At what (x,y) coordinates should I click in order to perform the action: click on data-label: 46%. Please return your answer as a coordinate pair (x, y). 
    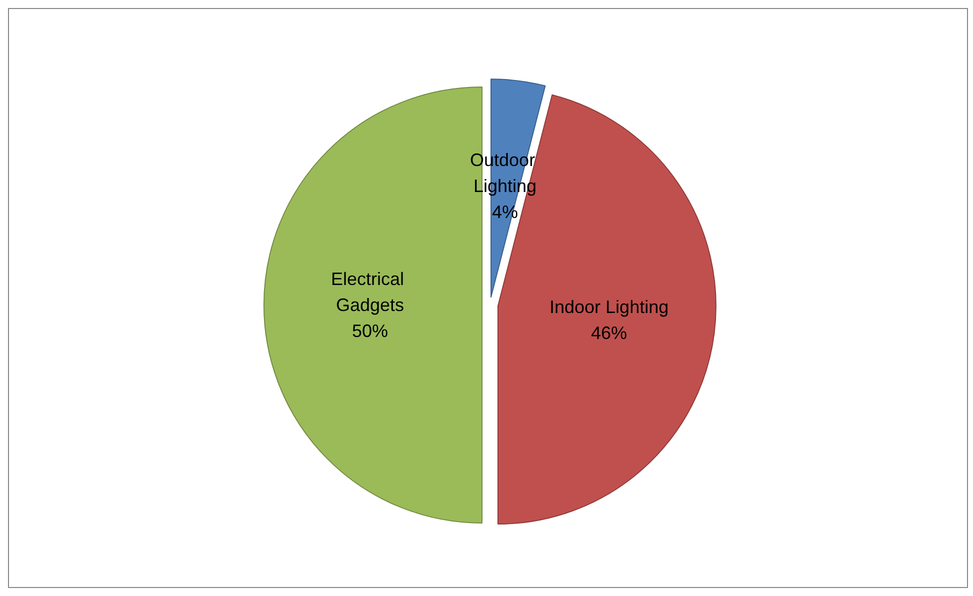
    Looking at the image, I should click on (609, 333).